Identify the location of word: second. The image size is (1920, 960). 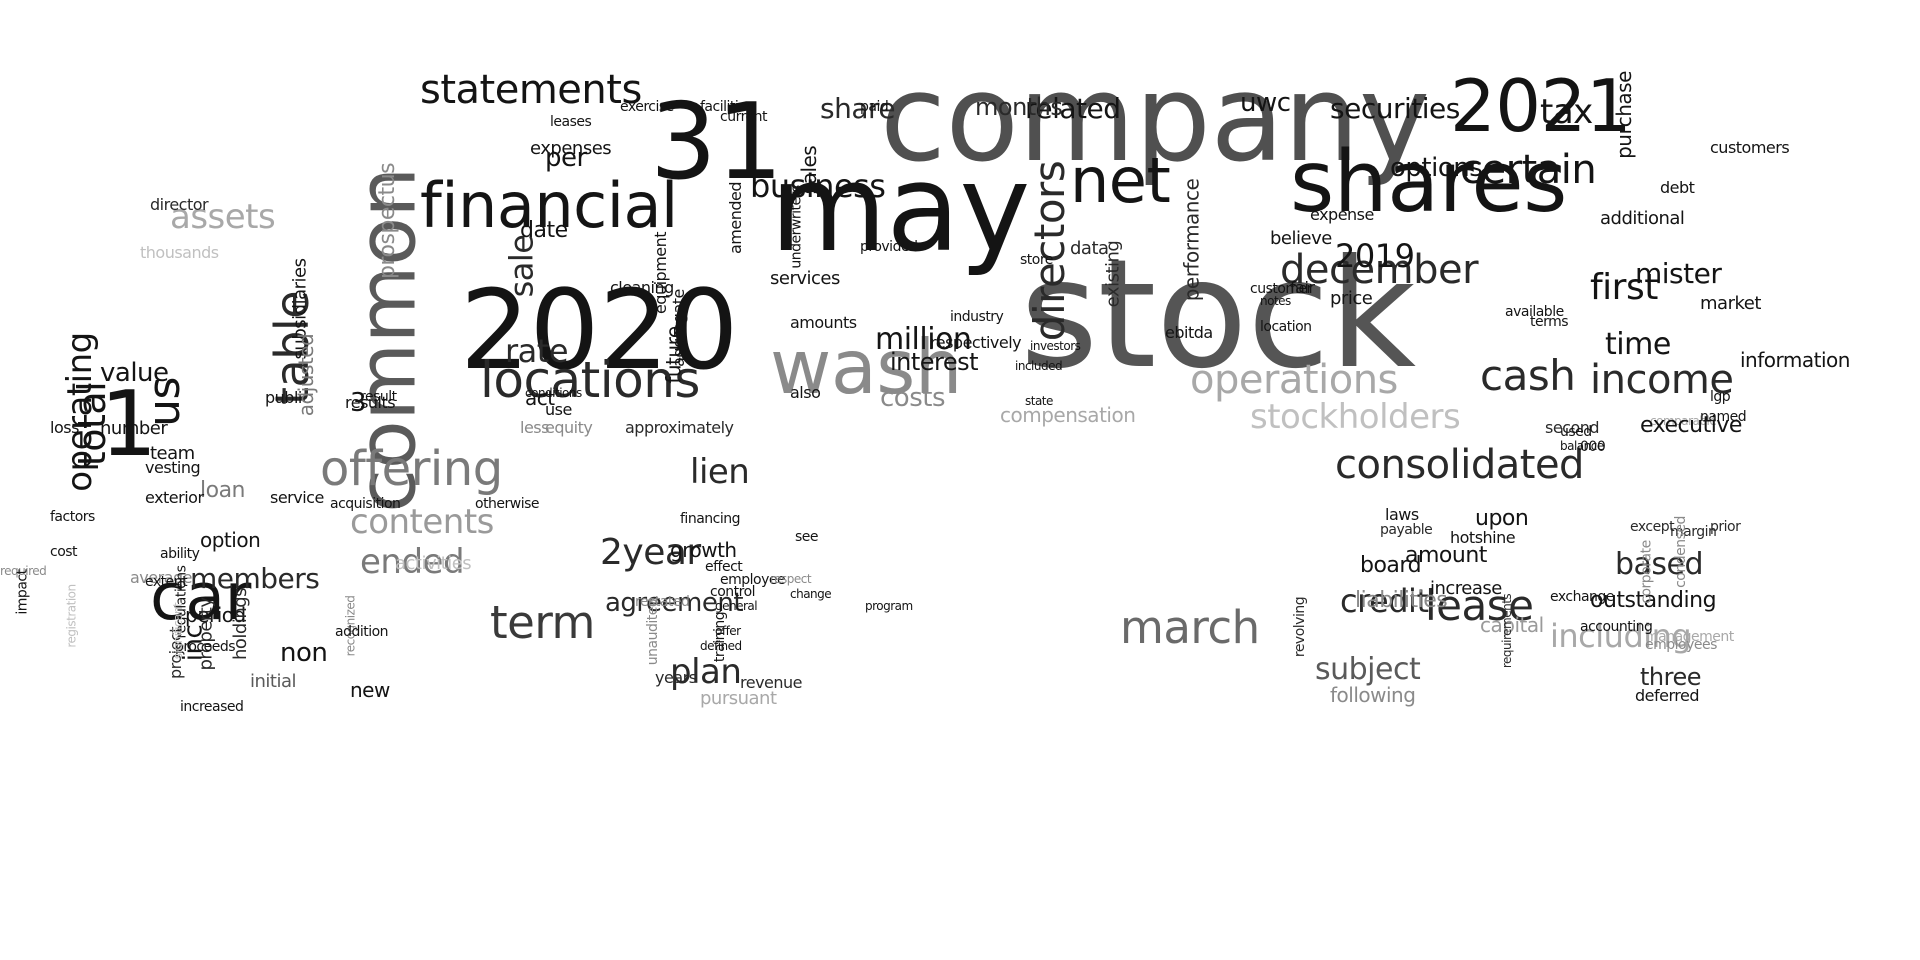
(1572, 427).